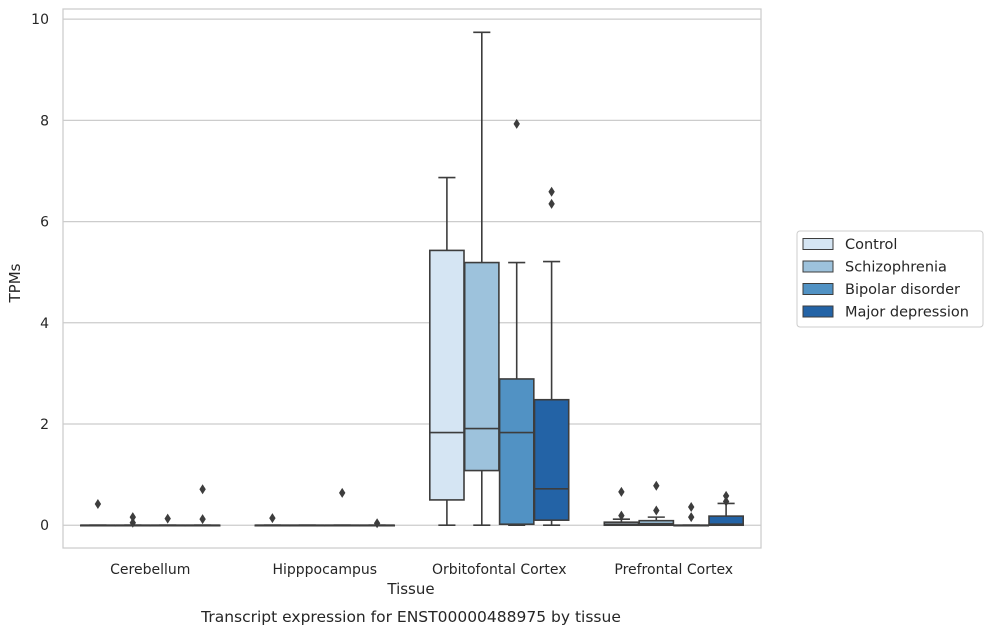 The width and height of the screenshot is (992, 634). Describe the element at coordinates (44, 121) in the screenshot. I see `y-tick-label: 8` at that location.